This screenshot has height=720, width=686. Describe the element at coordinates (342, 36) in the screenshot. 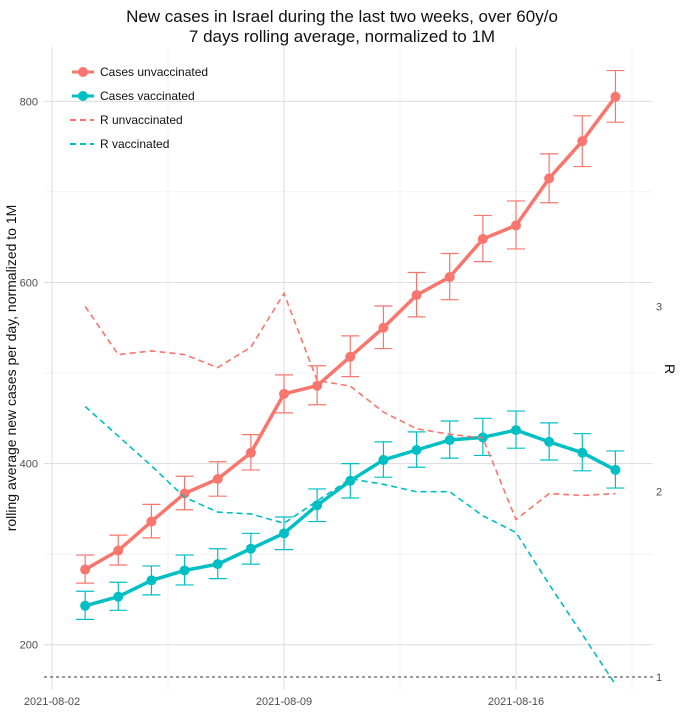

I see `chart-subtitle: 7 days rolling average, normalized to 1M` at that location.